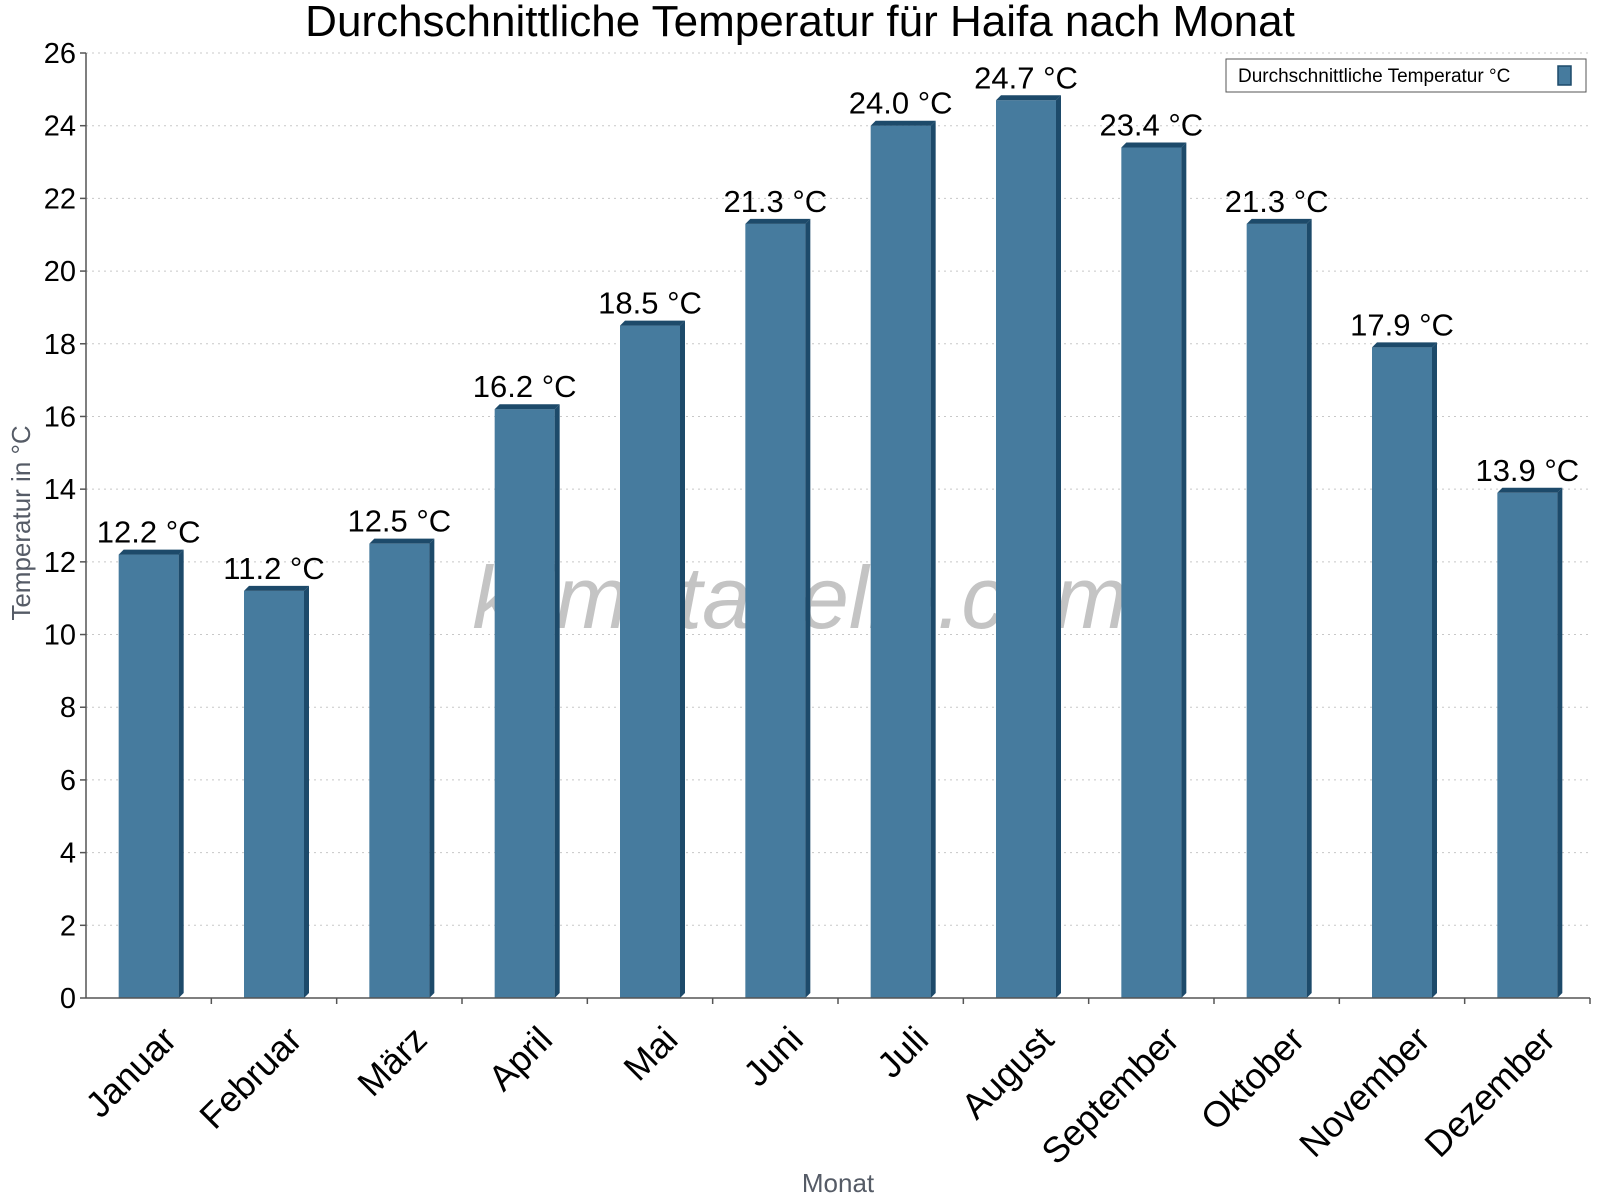 The height and width of the screenshot is (1200, 1600). What do you see at coordinates (130, 1071) in the screenshot?
I see `x-tick-label: Januar` at bounding box center [130, 1071].